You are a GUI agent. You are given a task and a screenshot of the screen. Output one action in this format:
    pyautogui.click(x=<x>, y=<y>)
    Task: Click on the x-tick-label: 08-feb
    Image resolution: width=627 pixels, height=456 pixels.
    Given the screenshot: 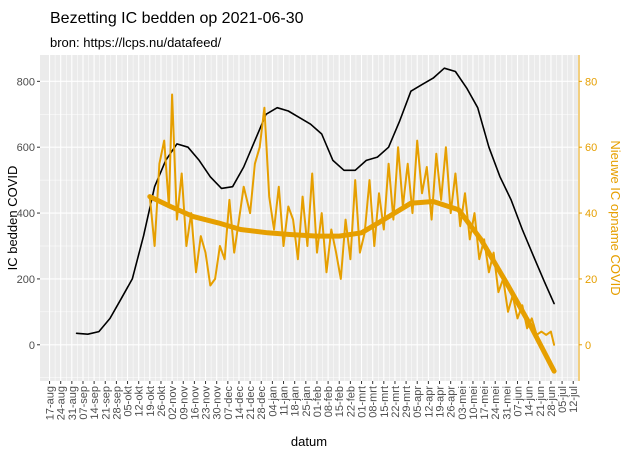 What is the action you would take?
    pyautogui.click(x=329, y=401)
    